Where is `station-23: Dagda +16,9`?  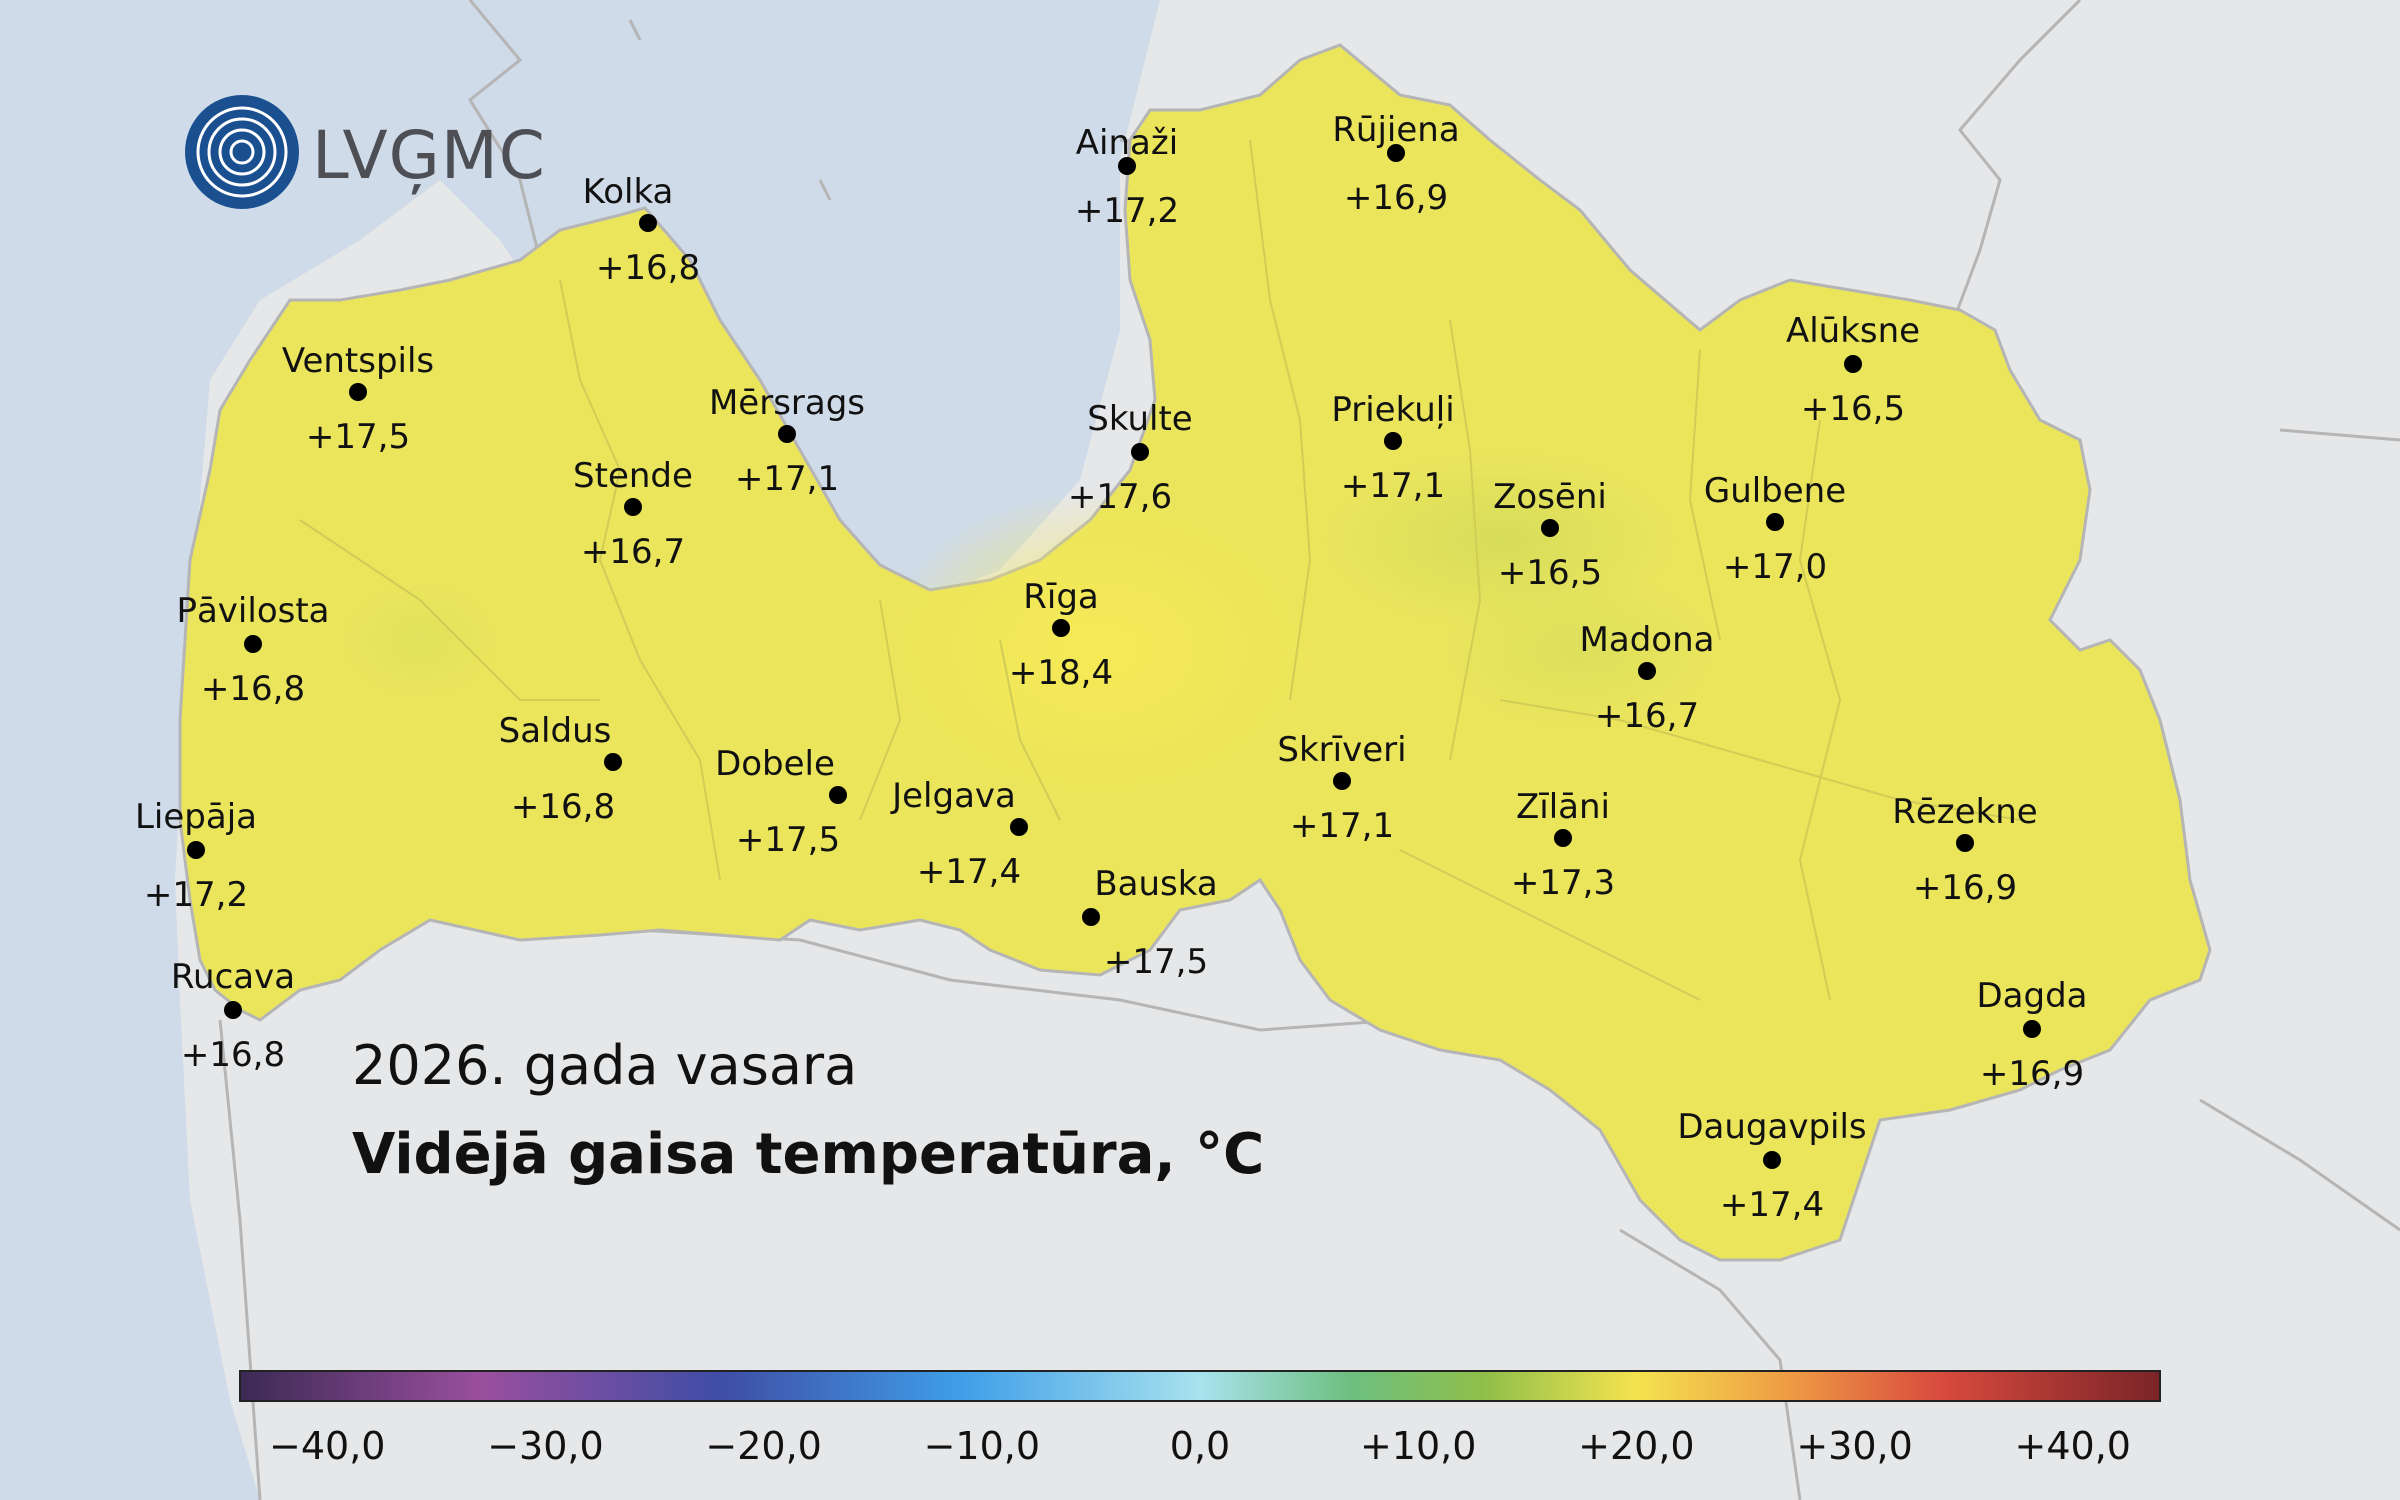
station-23: Dagda +16,9 is located at coordinates (2031, 1035).